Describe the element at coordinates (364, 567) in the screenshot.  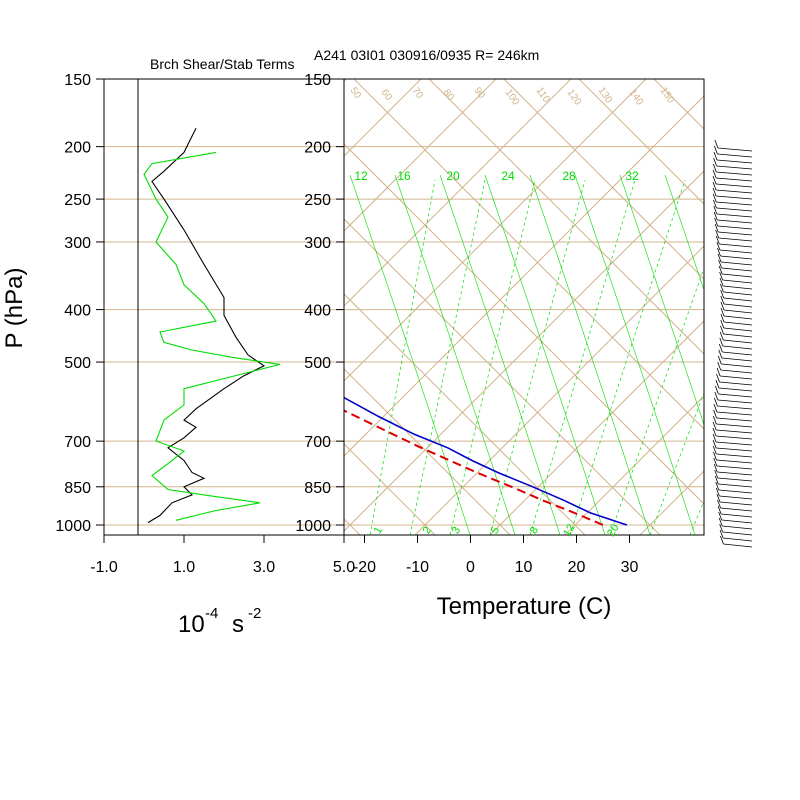
I see `right-x-tick-label: -20` at that location.